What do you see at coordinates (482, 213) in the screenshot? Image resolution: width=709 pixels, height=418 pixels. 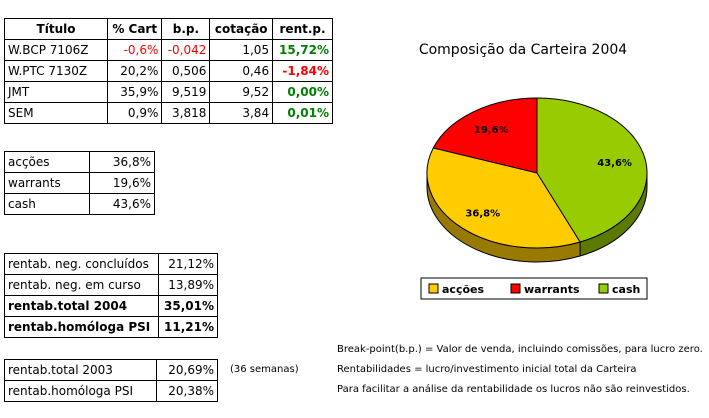 I see `pie-data-label: 36,8%` at bounding box center [482, 213].